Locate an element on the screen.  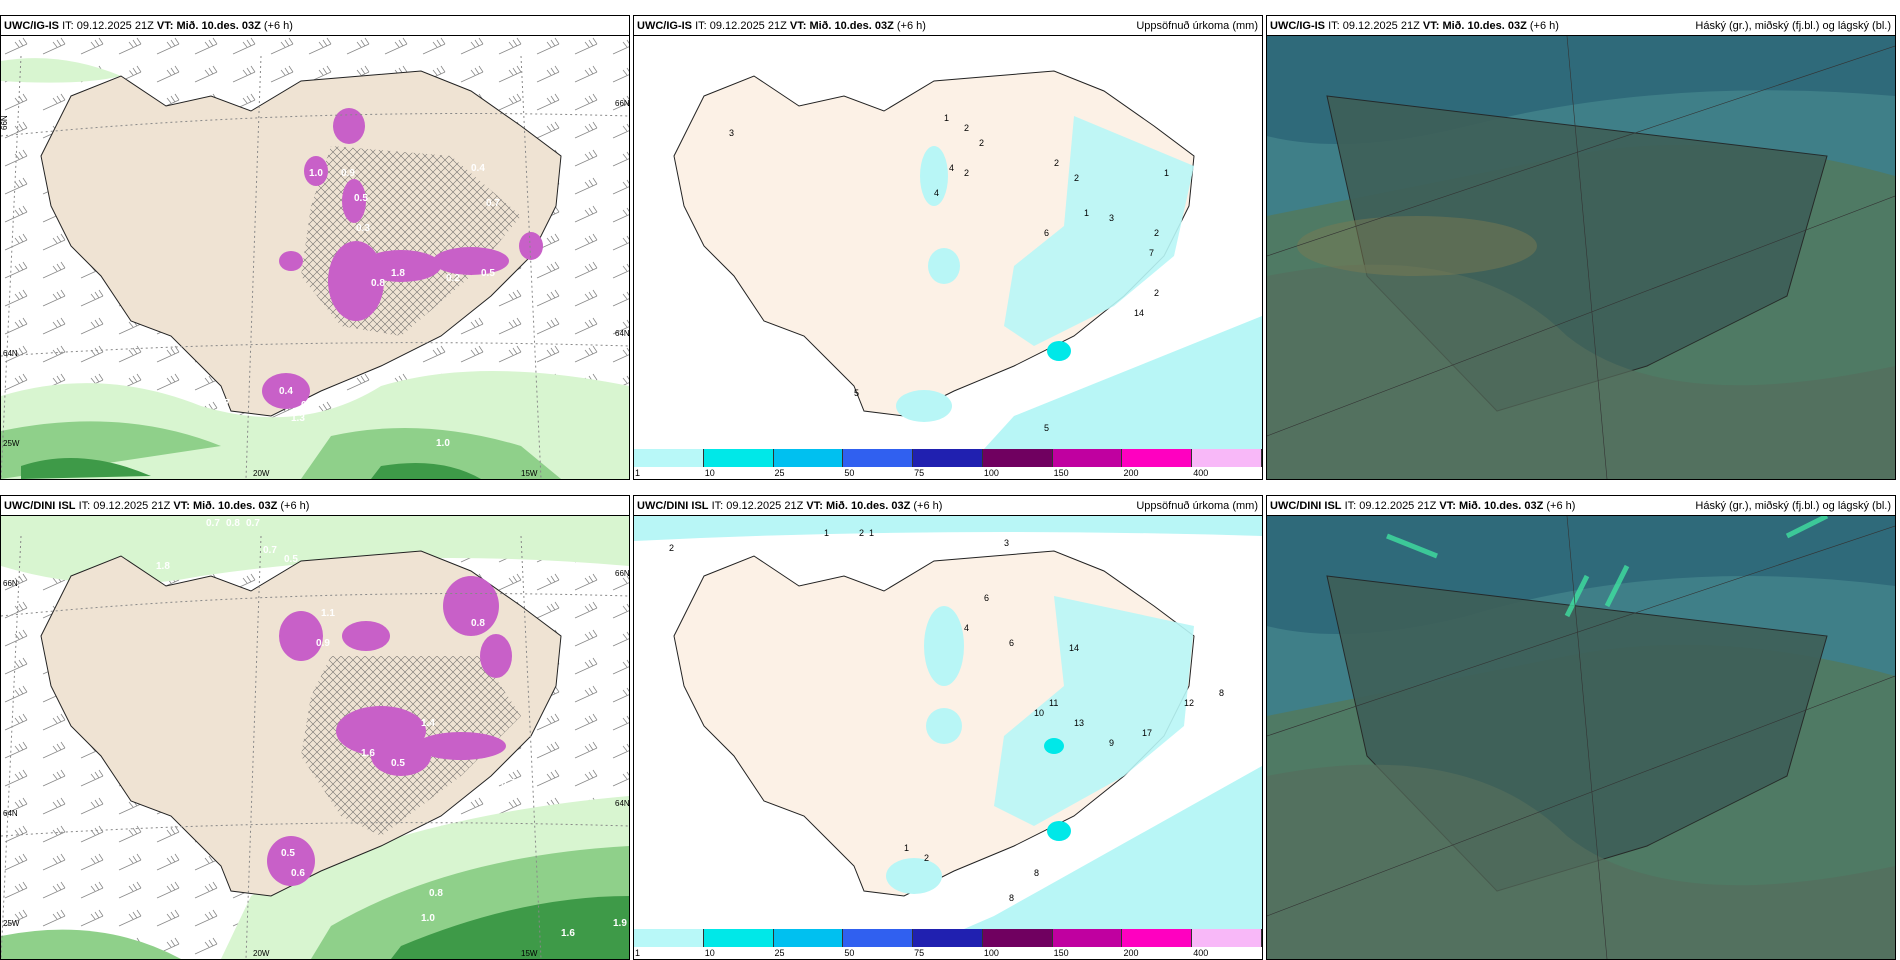
value-label: 10 is located at coordinates (1039, 713).